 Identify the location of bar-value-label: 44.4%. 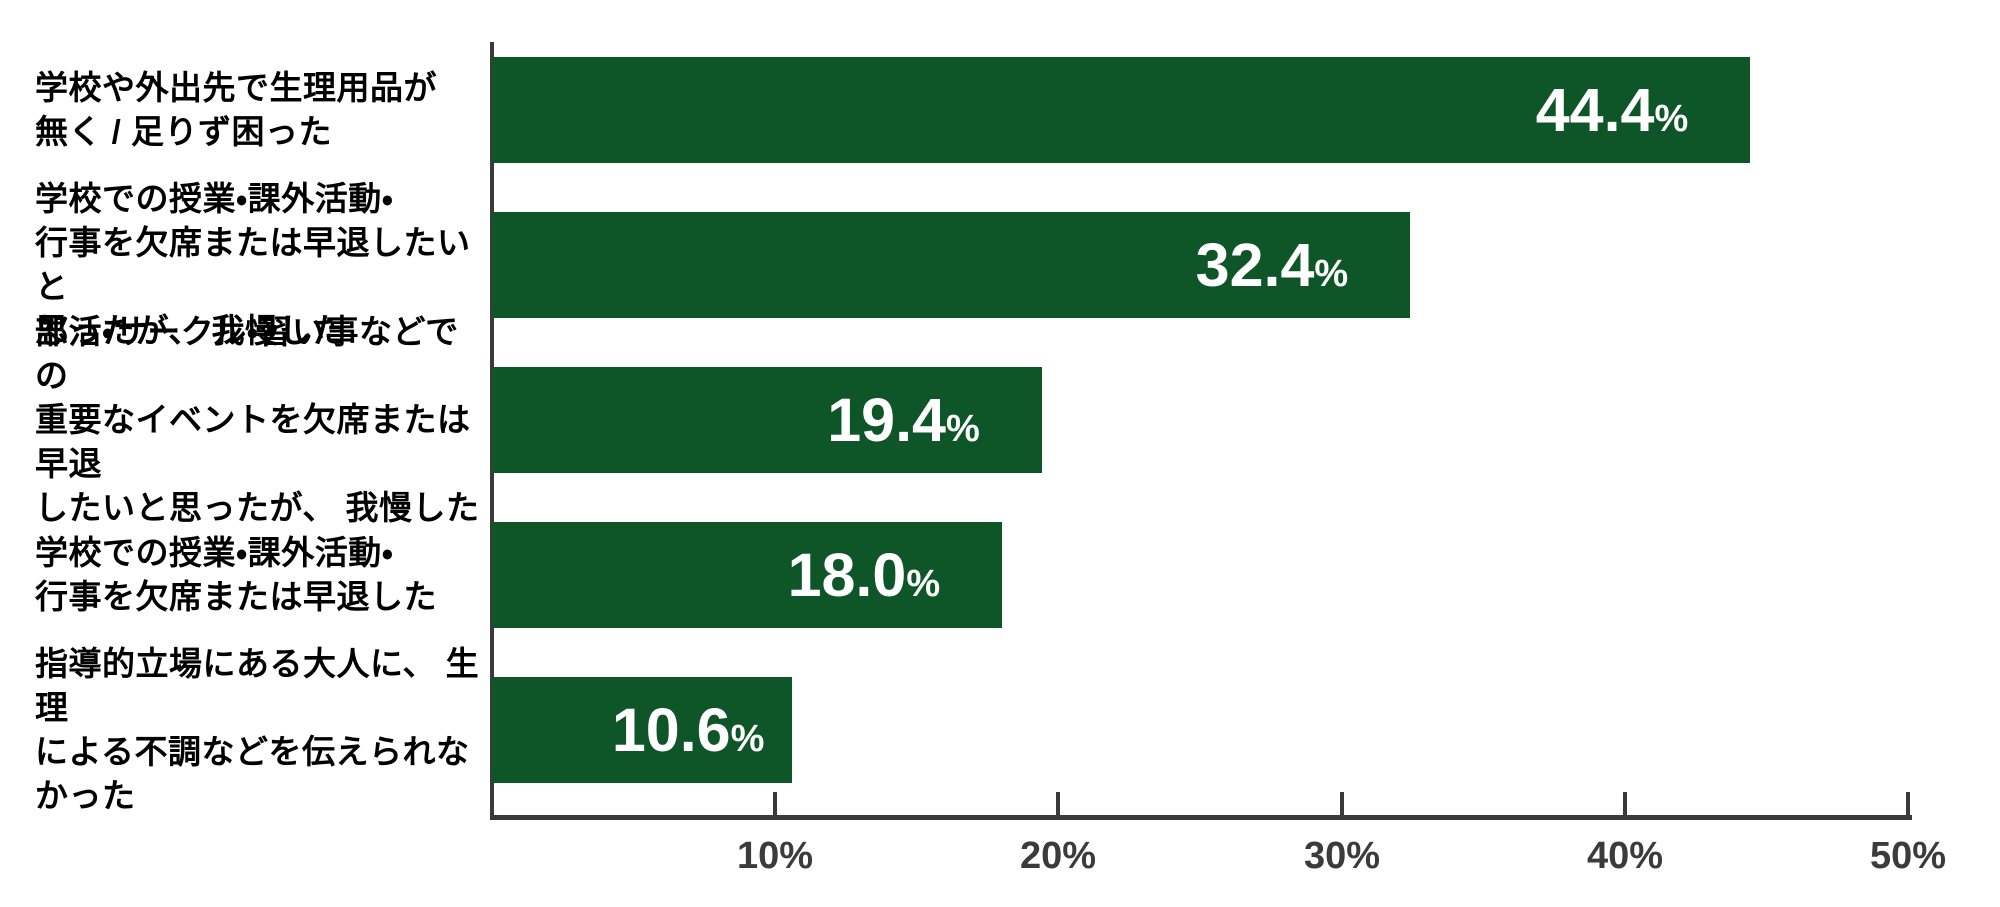
(1612, 110).